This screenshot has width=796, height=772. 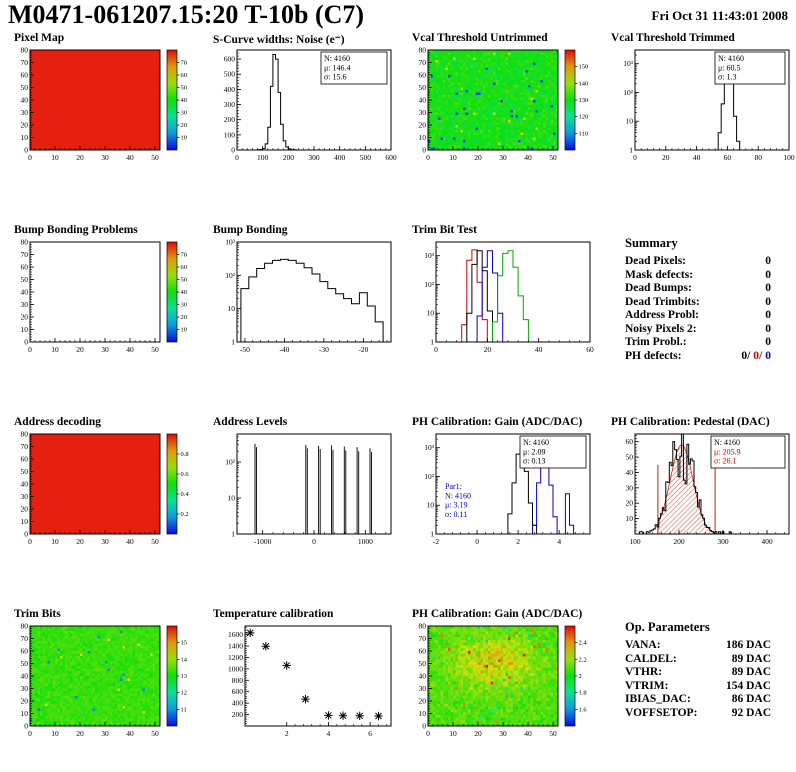 I want to click on chart-title: Bump Bonding, so click(x=250, y=230).